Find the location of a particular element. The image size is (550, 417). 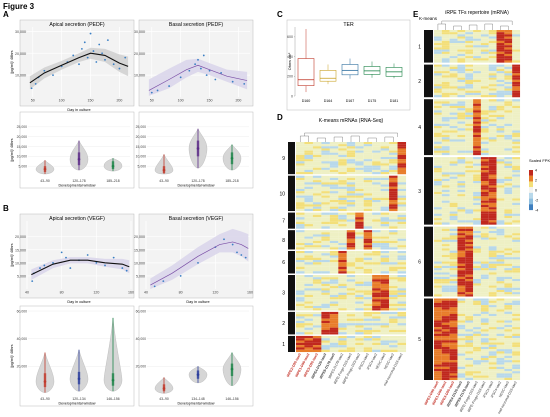

B-basal-smooth-line is located at coordinates (199, 263).